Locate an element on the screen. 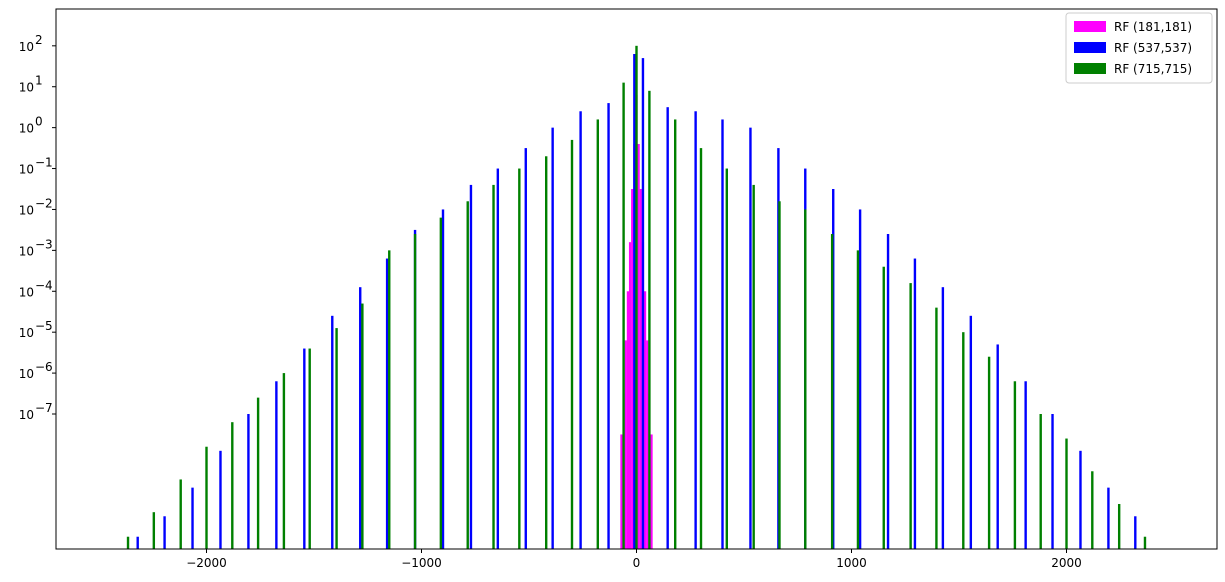 This screenshot has width=1225, height=582. bar-rf-537-537--0 is located at coordinates (137, 542).